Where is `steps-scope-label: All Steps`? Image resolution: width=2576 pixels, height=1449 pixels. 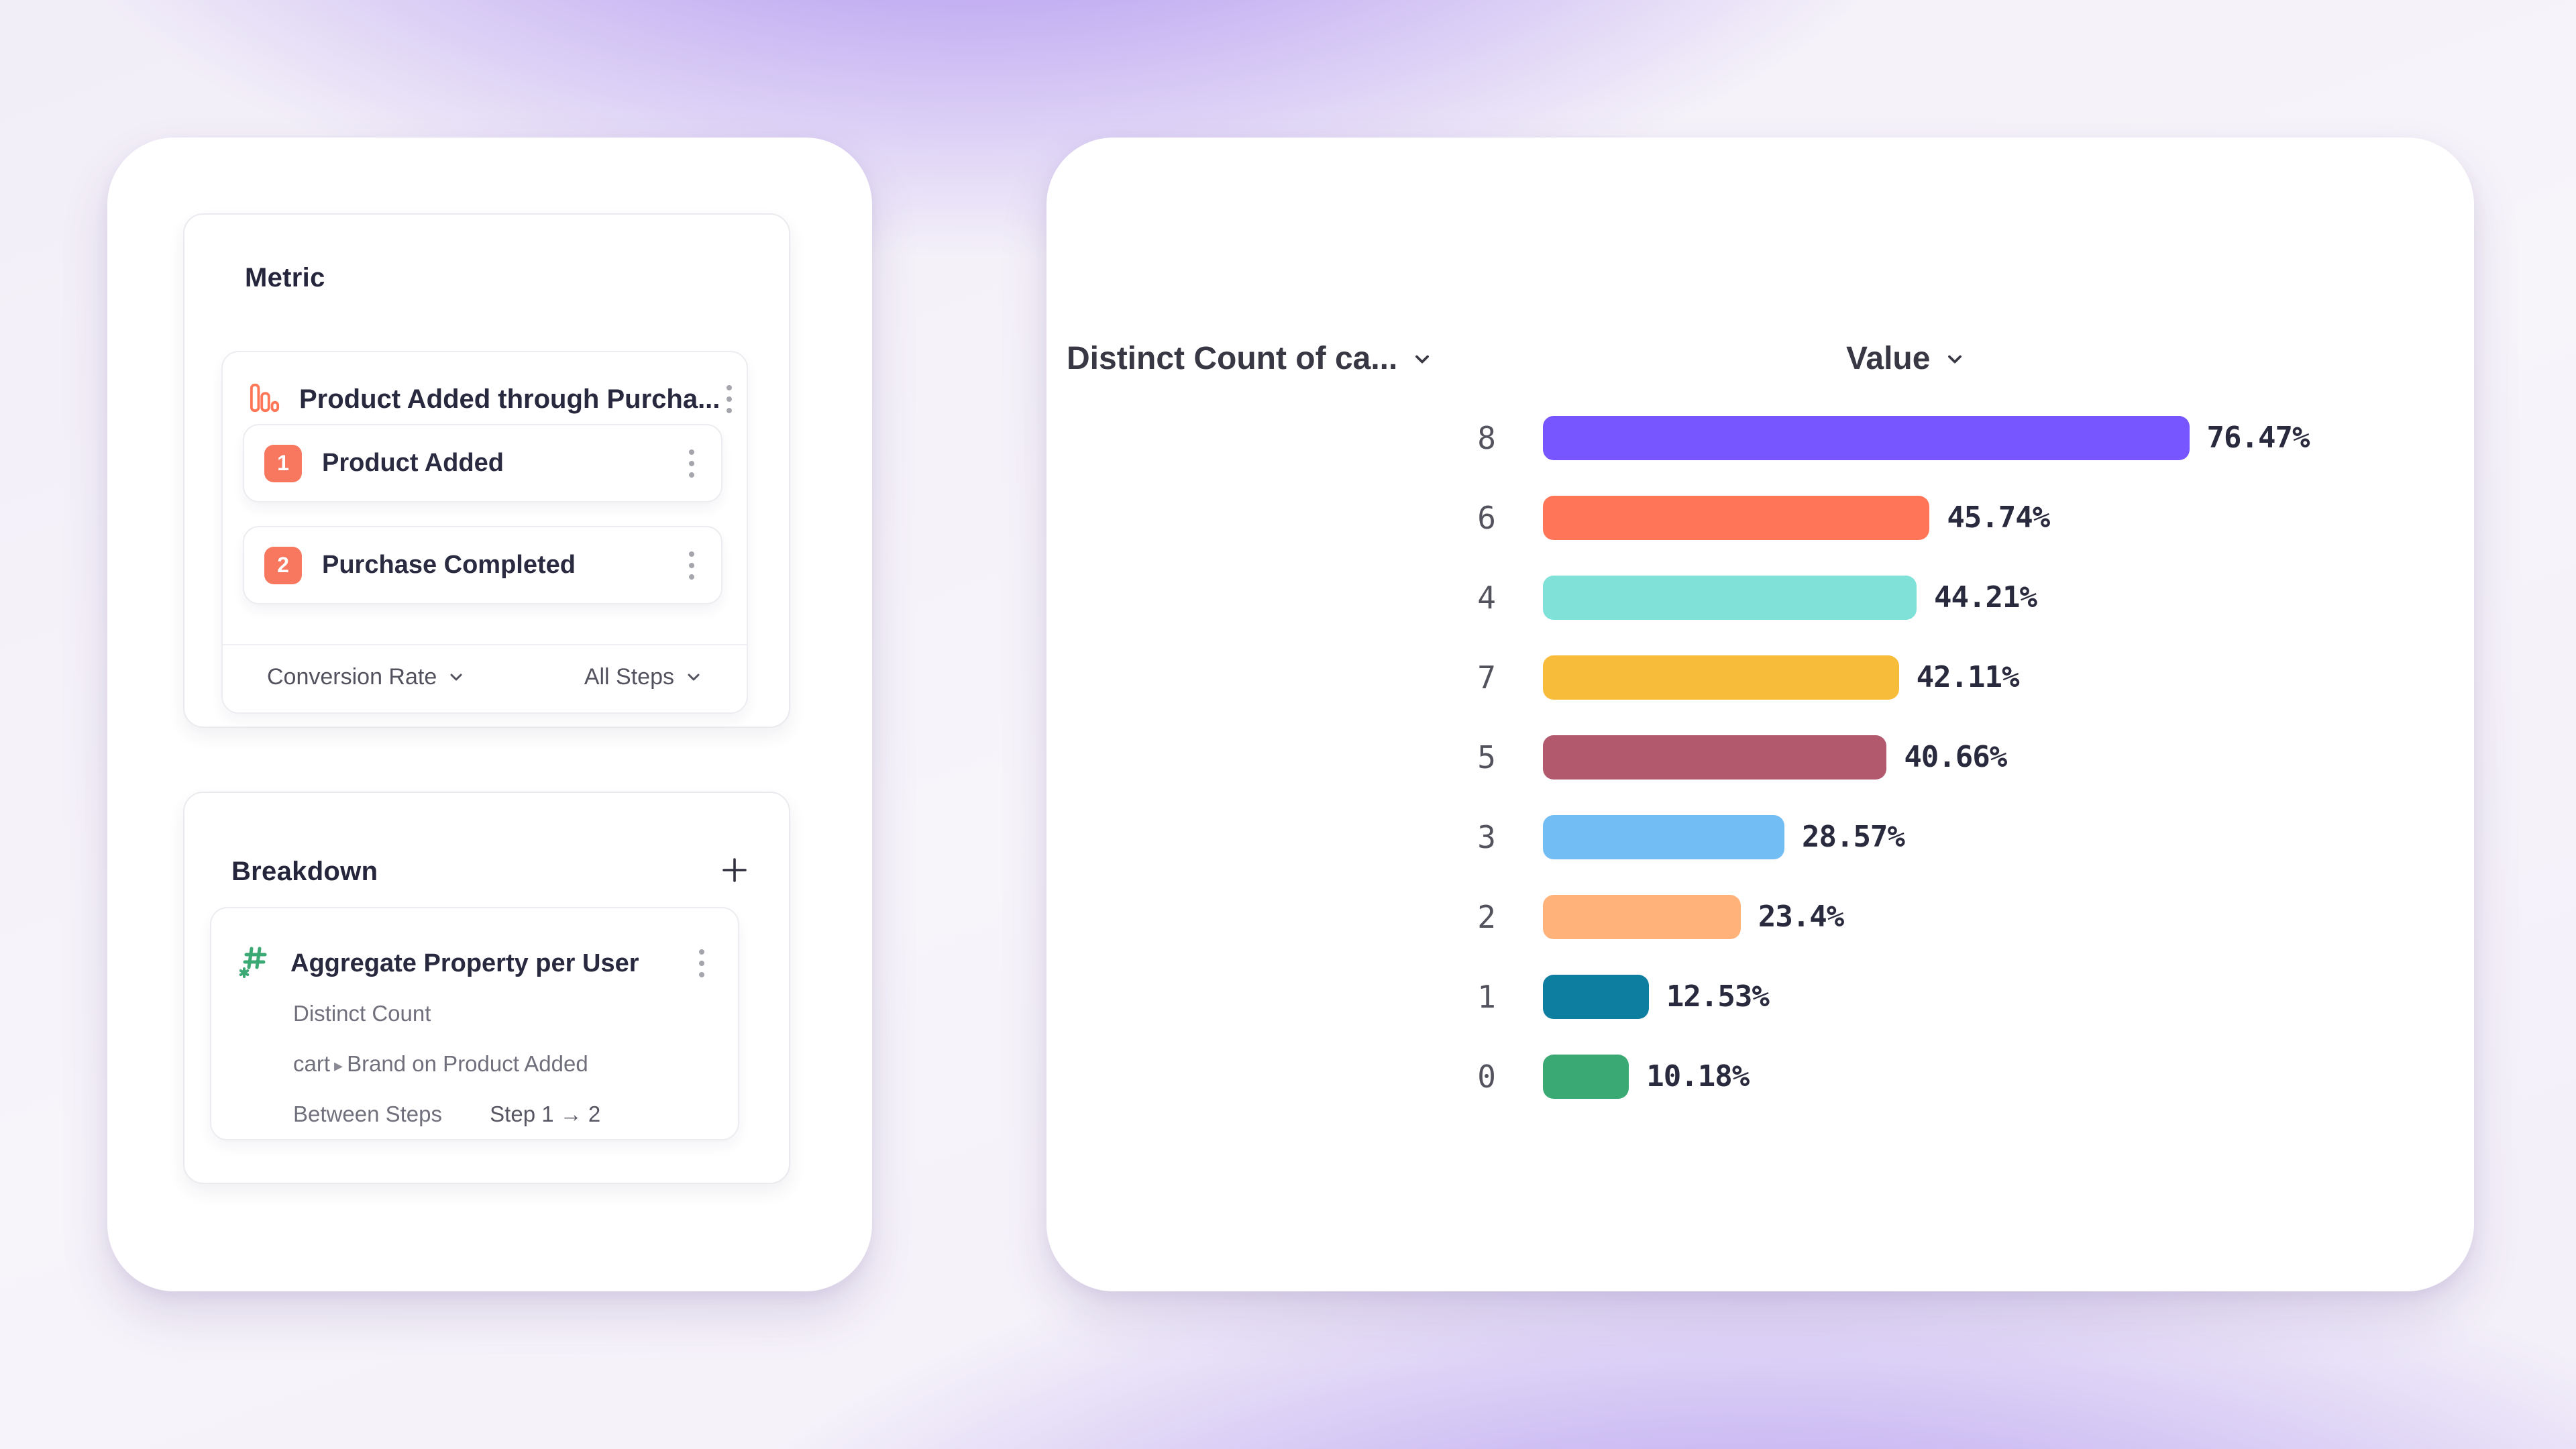 steps-scope-label: All Steps is located at coordinates (629, 676).